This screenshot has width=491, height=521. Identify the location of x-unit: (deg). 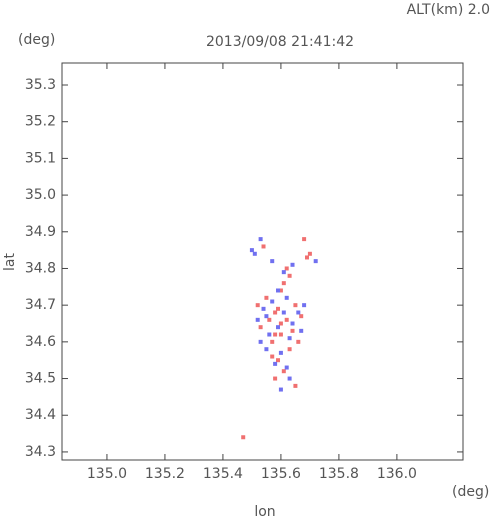
(470, 492).